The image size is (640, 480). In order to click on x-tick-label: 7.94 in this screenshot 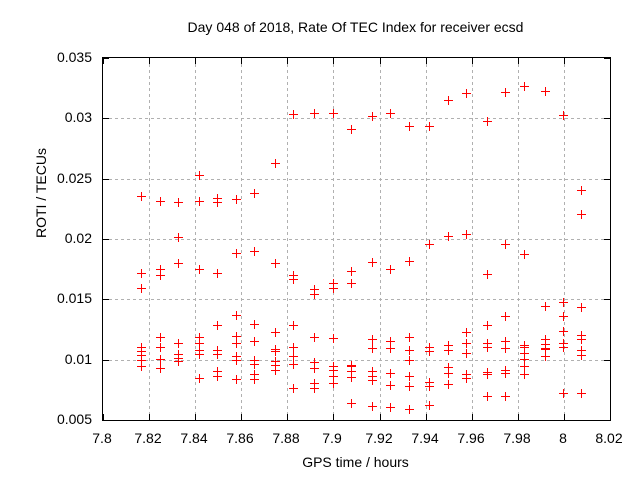, I will do `click(425, 438)`.